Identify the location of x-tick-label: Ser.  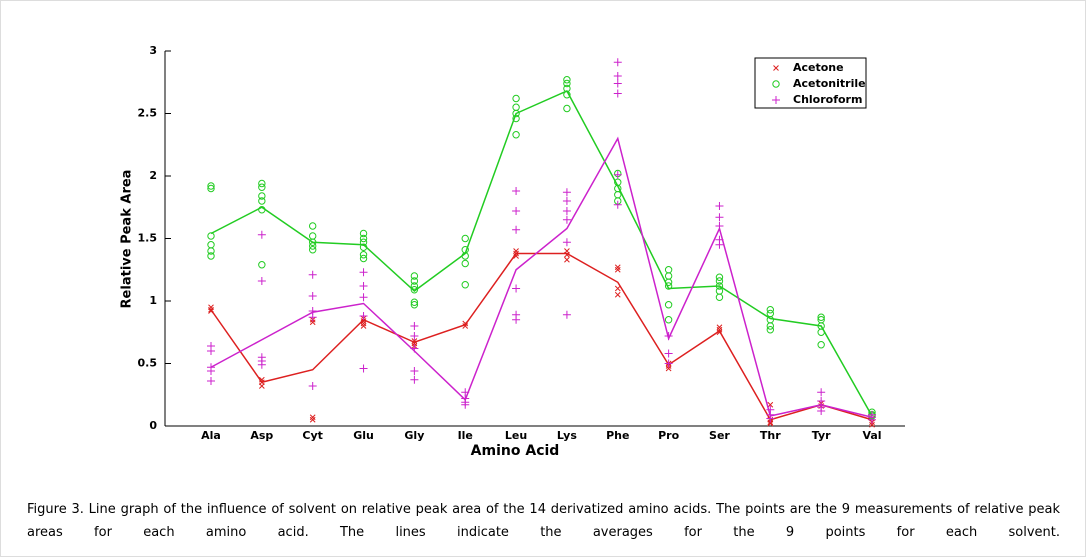
(719, 435).